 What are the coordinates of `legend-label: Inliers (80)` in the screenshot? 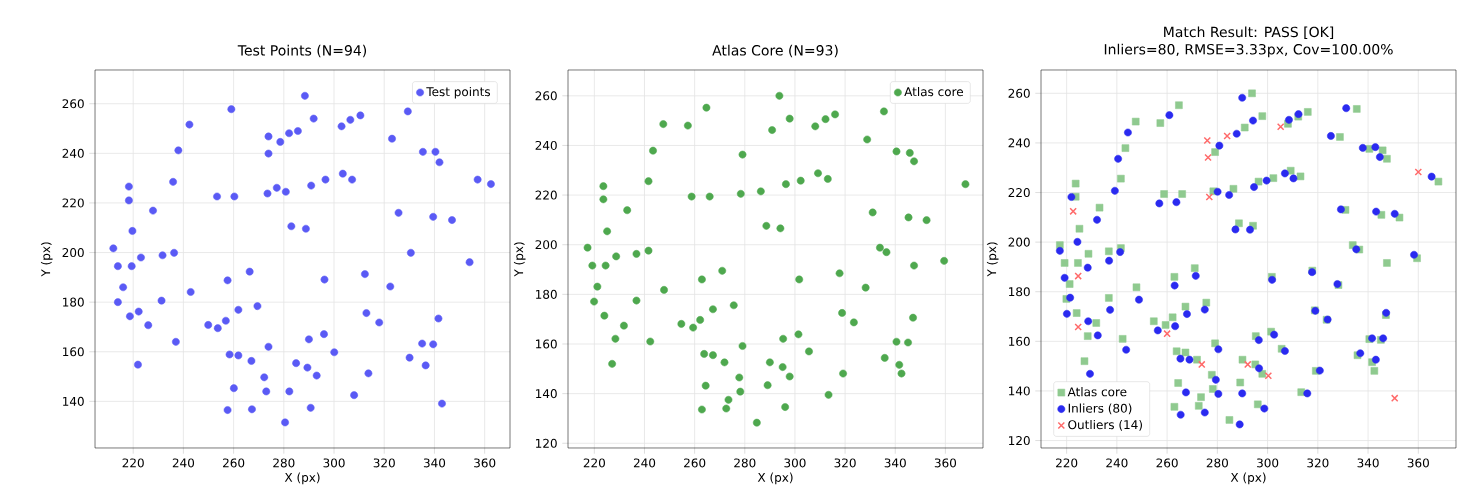 It's located at (1100, 409).